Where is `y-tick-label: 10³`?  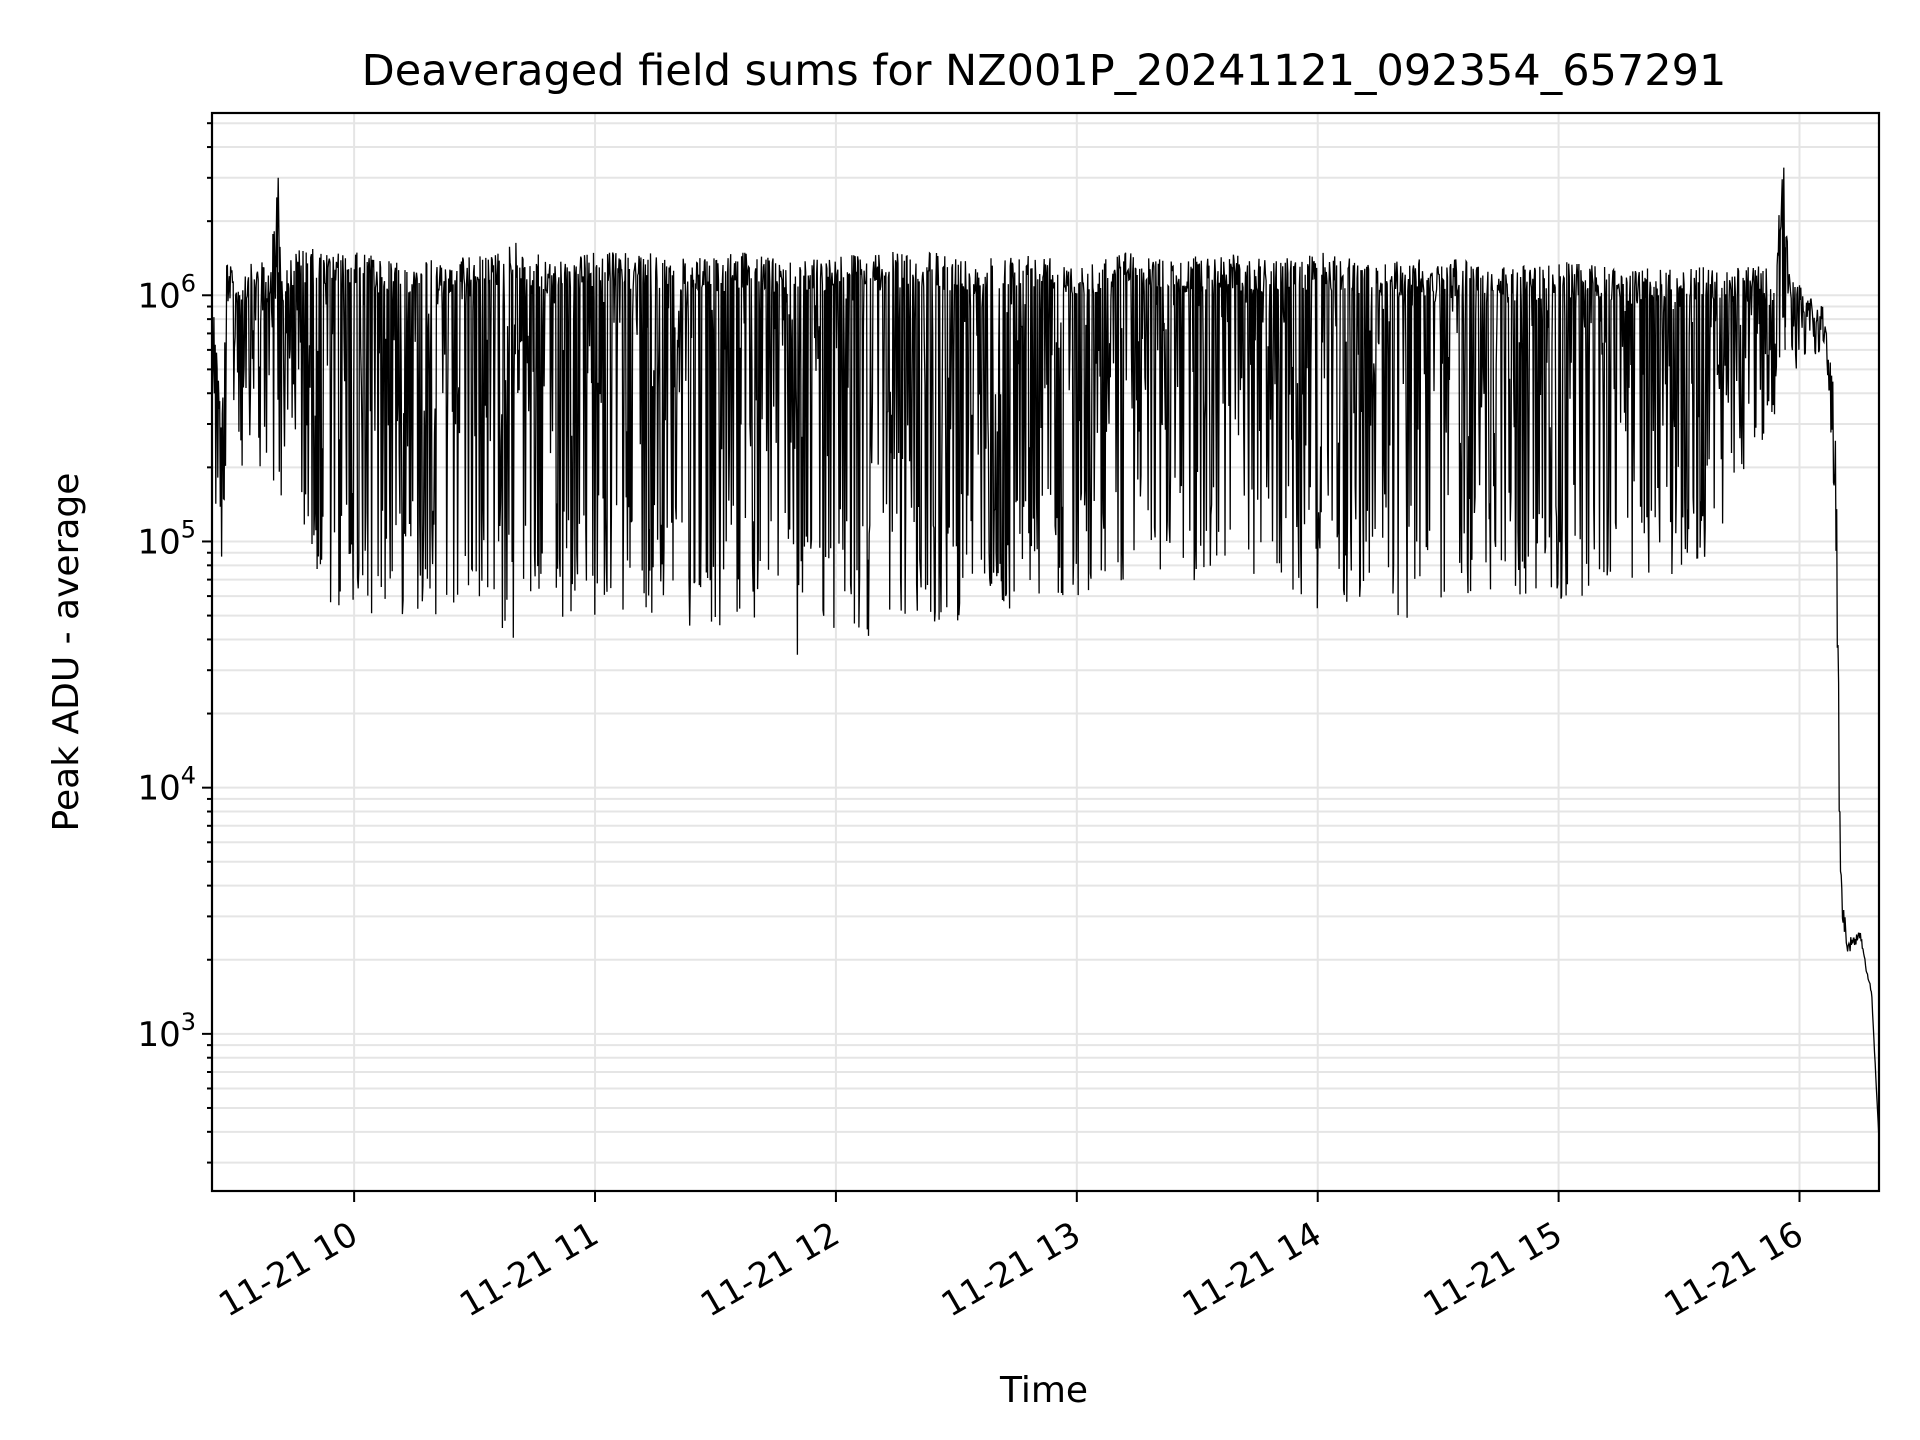
y-tick-label: 10³ is located at coordinates (166, 1031).